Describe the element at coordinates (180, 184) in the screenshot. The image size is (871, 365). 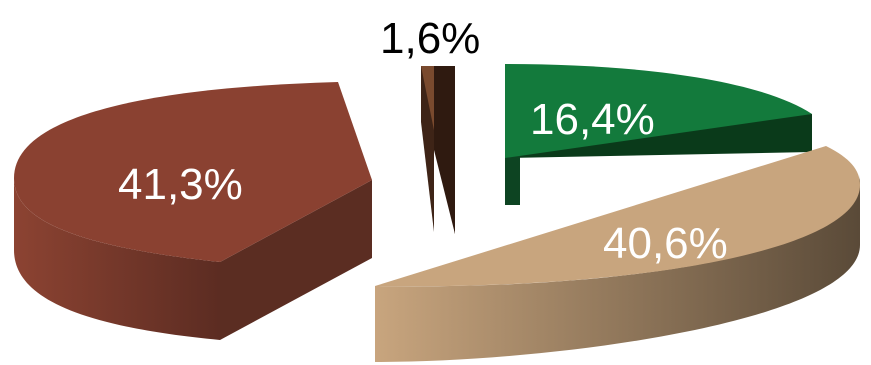
I see `slice-3-label: 41,3%` at that location.